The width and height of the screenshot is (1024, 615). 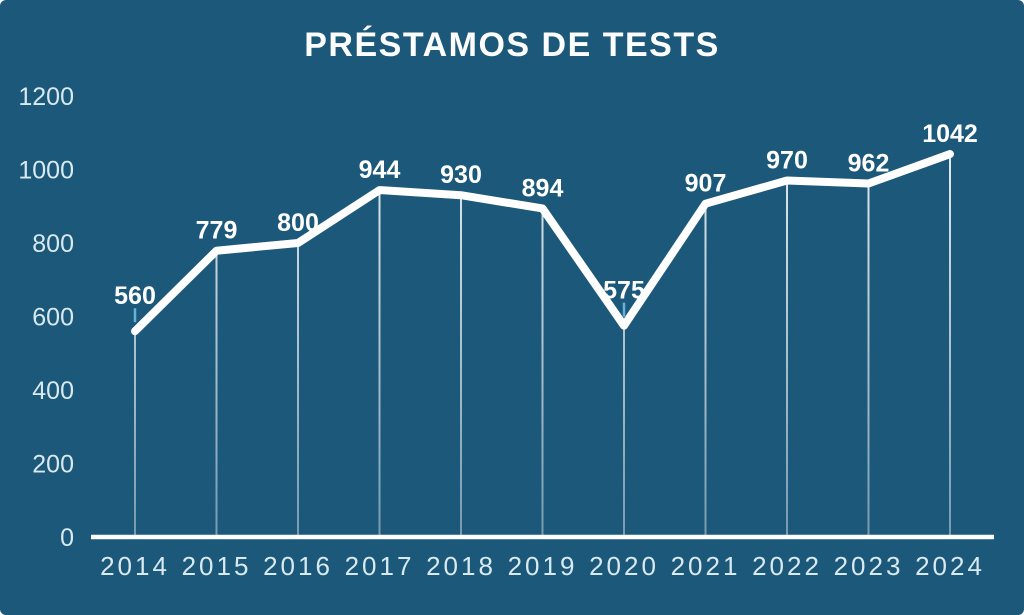 I want to click on x-axis-tick-label: 2020, so click(x=624, y=566).